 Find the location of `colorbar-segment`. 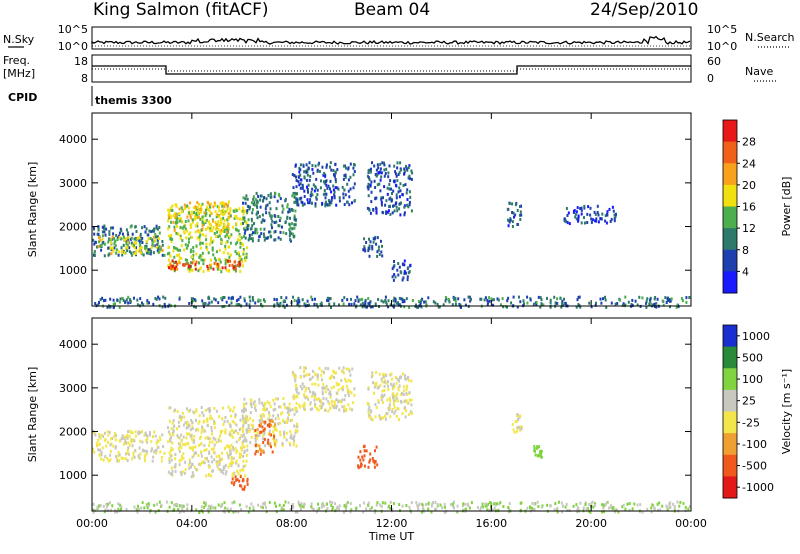

colorbar-segment is located at coordinates (730, 465).